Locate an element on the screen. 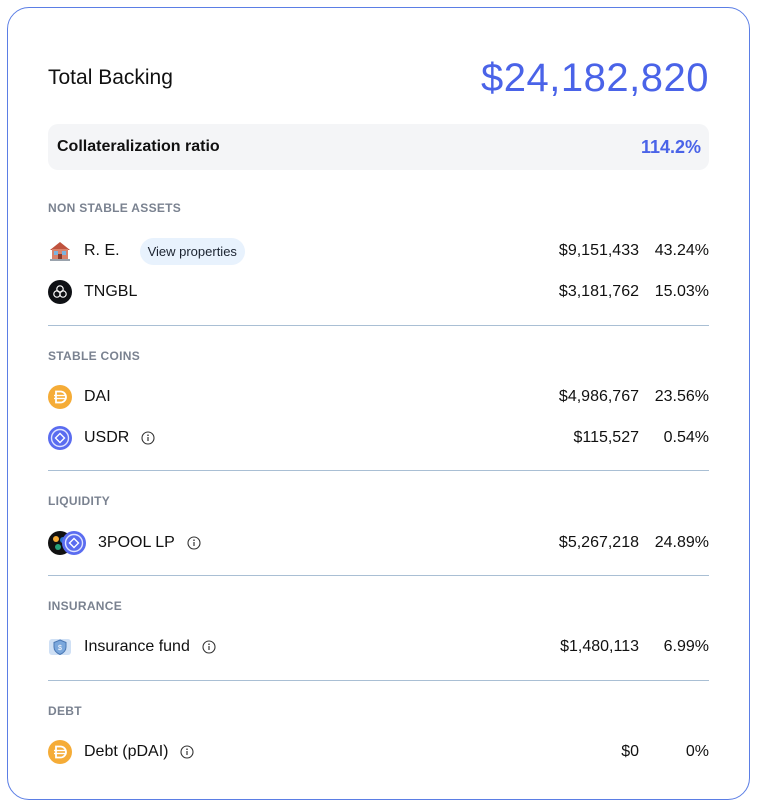 The image size is (761, 809). asset-amount: $115,527 is located at coordinates (606, 437).